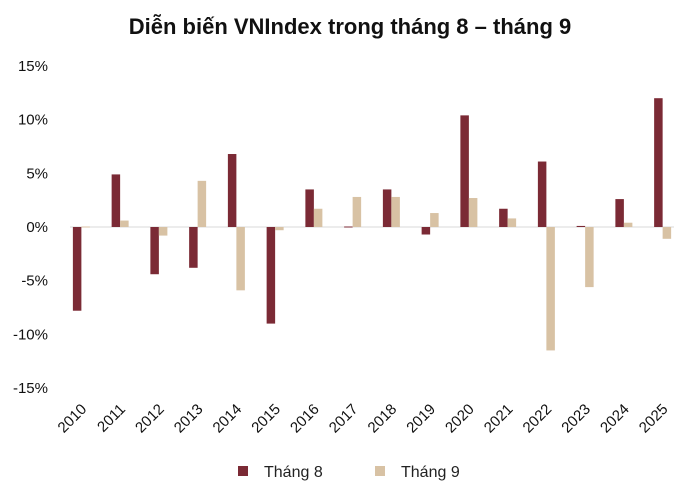 The width and height of the screenshot is (700, 499). I want to click on y-tick-label: 10%, so click(33, 120).